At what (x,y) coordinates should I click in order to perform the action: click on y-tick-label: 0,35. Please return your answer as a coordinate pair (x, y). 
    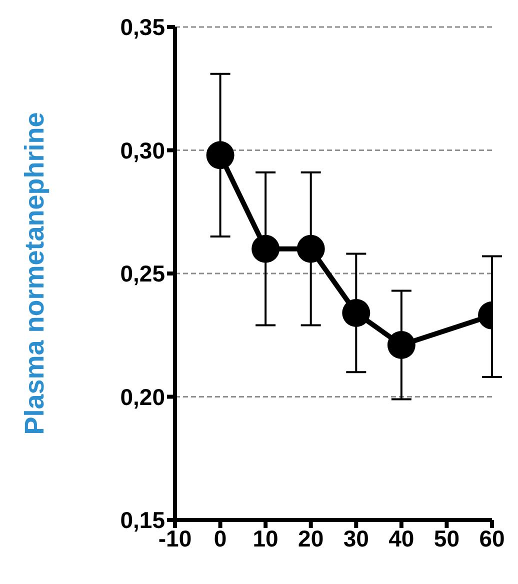
    Looking at the image, I should click on (143, 27).